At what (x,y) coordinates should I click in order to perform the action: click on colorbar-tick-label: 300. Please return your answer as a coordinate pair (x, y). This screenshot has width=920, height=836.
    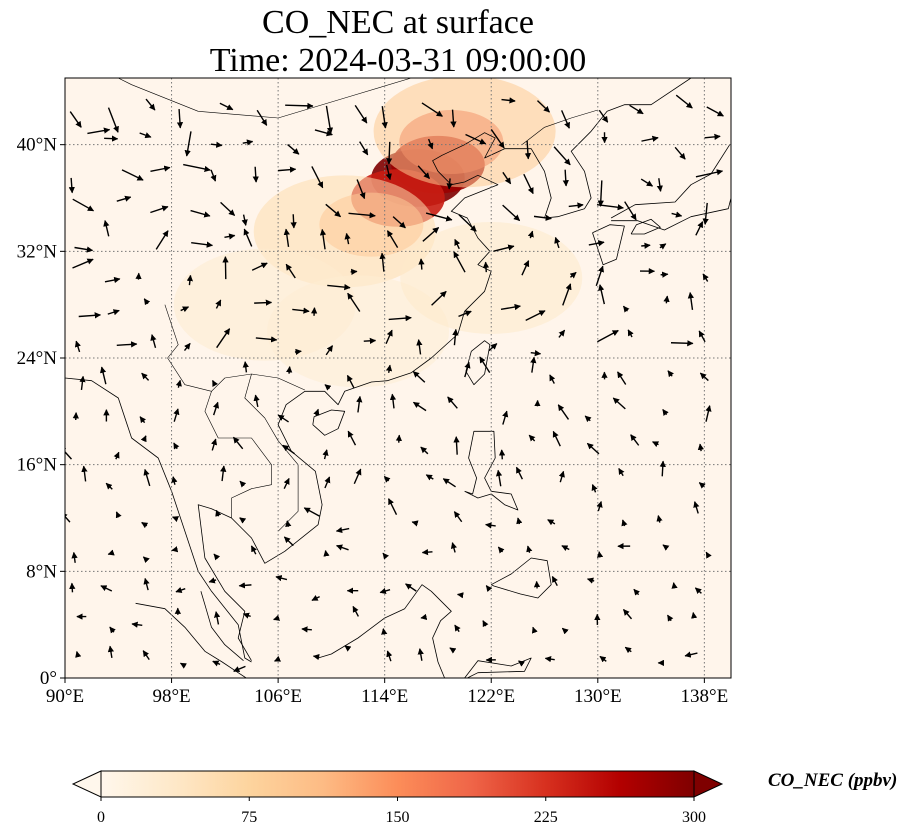
    Looking at the image, I should click on (694, 817).